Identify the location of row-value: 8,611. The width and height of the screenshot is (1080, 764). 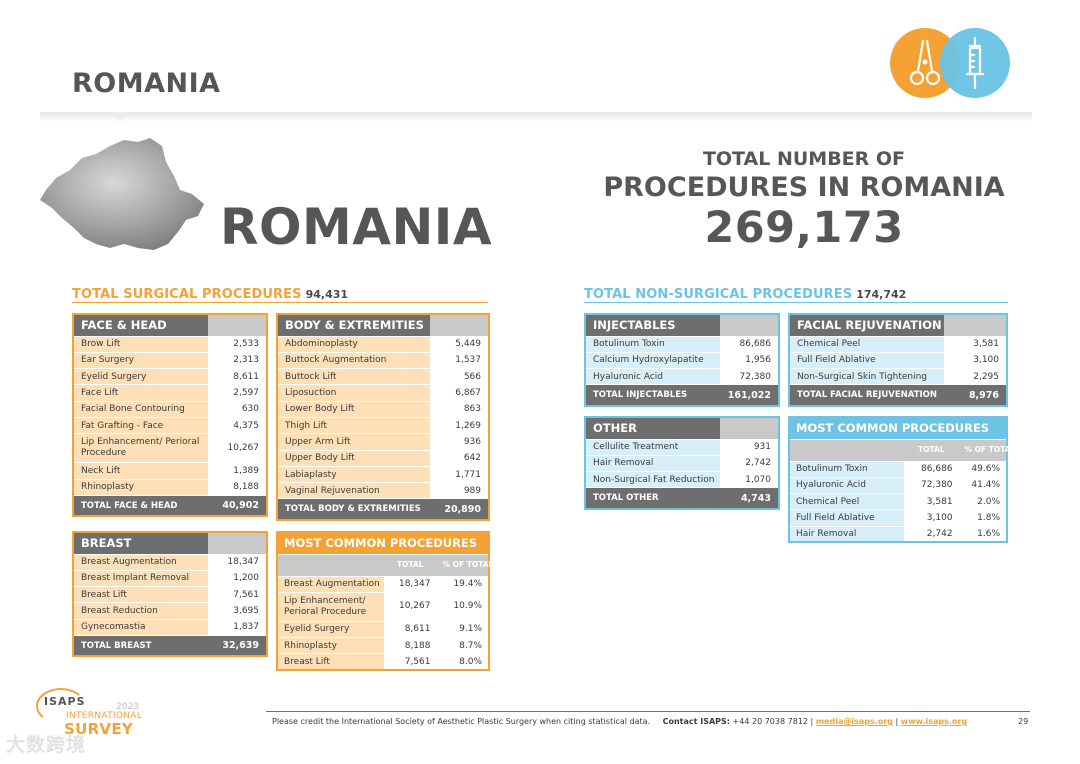
(237, 377).